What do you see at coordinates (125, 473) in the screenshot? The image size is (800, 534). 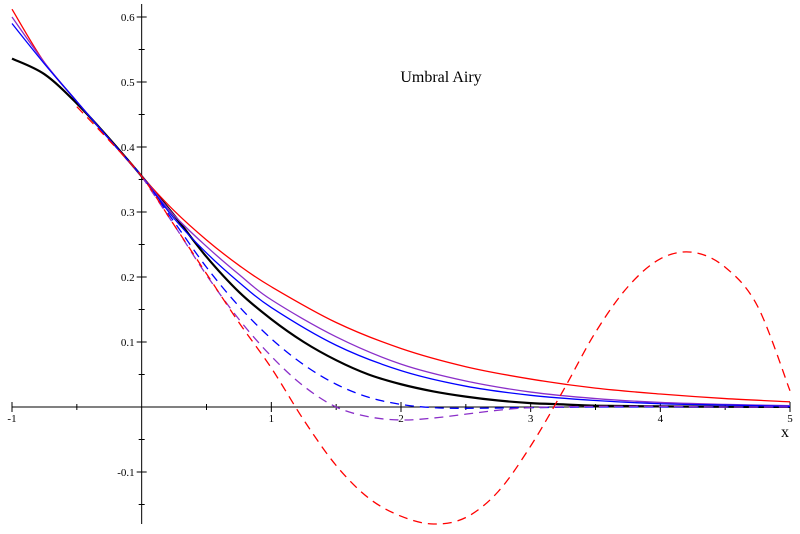 I see `y-tick-label: -0.1` at bounding box center [125, 473].